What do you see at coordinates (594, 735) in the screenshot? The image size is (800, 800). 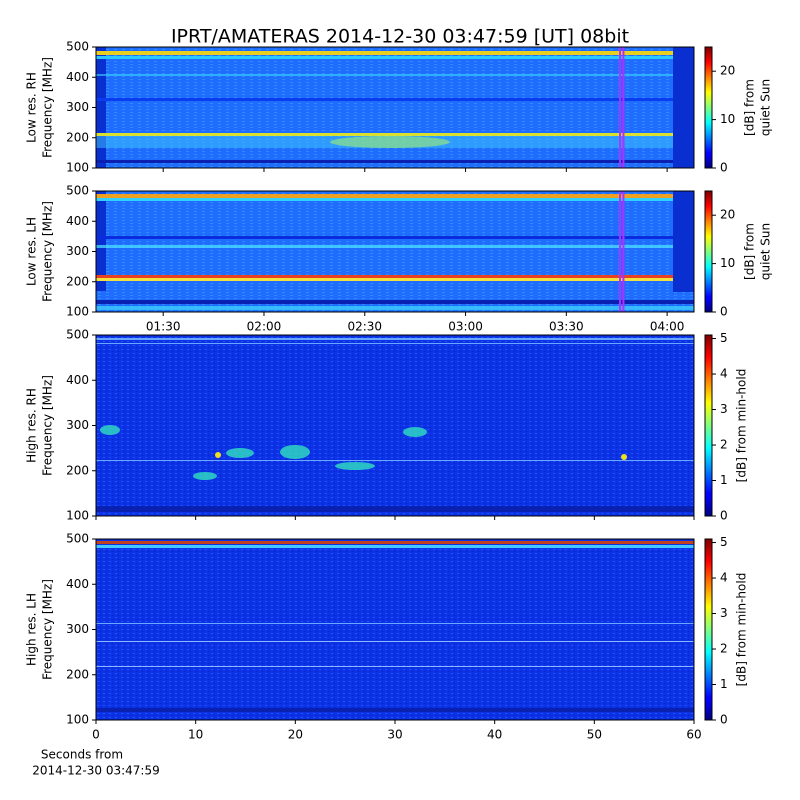 I see `x-tick-label: 50` at bounding box center [594, 735].